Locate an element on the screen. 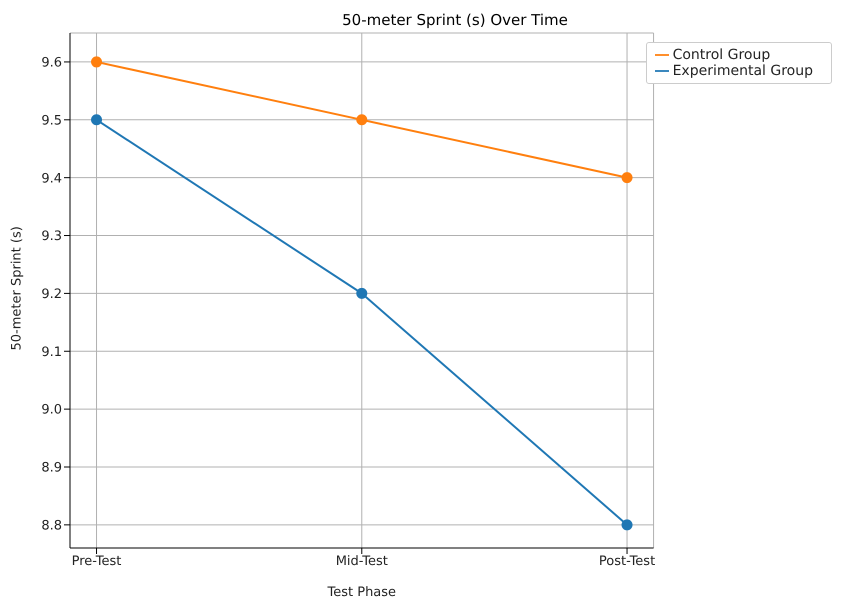 This screenshot has width=850, height=607. x-tick-label: Mid-Test is located at coordinates (362, 562).